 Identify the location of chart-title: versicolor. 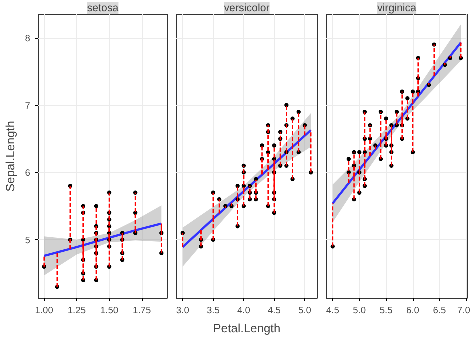
(247, 8).